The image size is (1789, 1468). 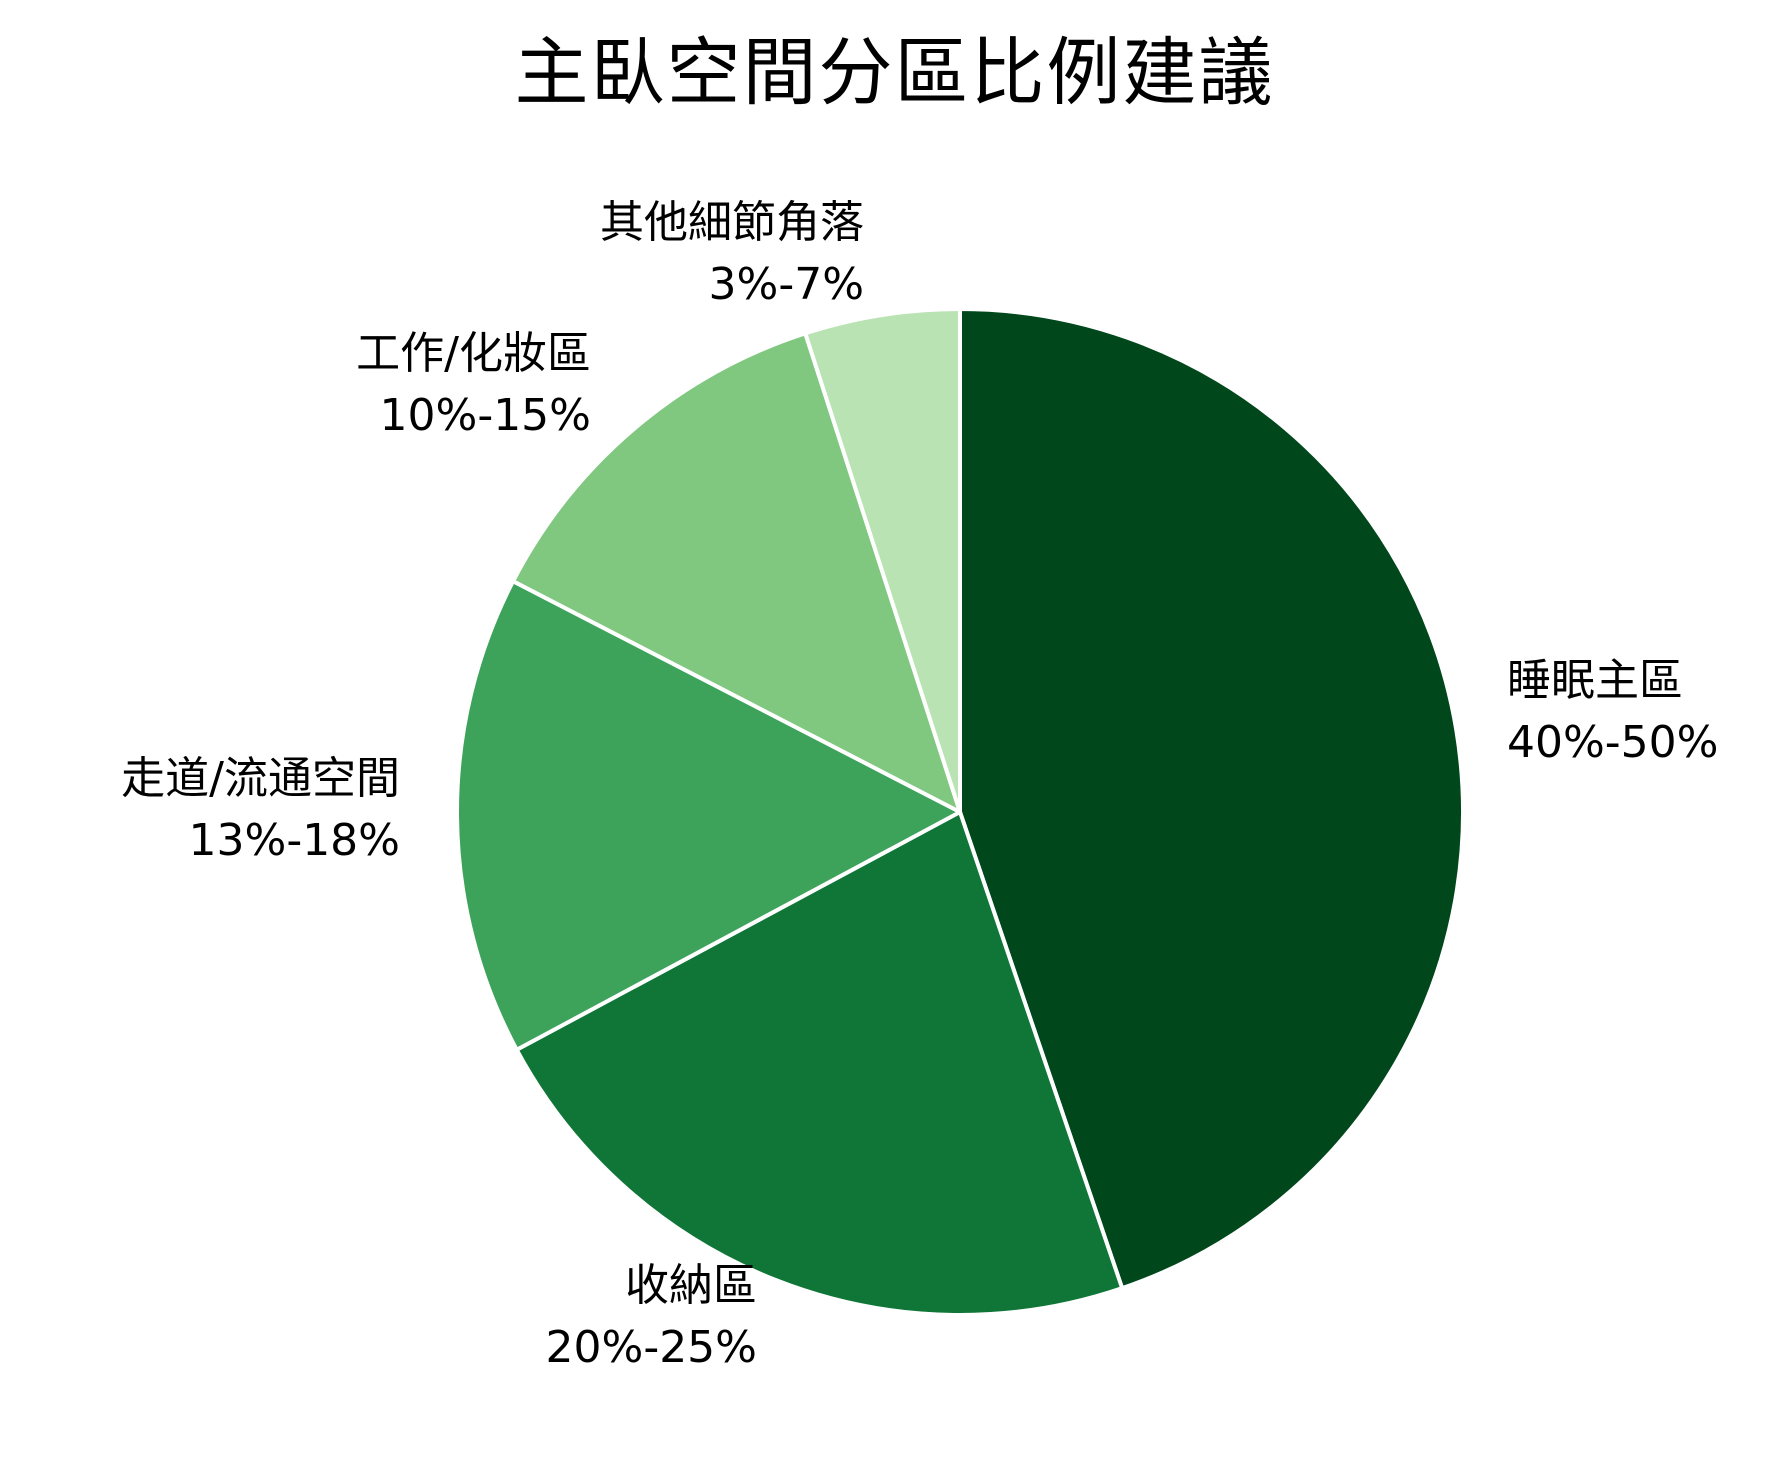 I want to click on label-corridor-range: 13%-18%, so click(x=294, y=840).